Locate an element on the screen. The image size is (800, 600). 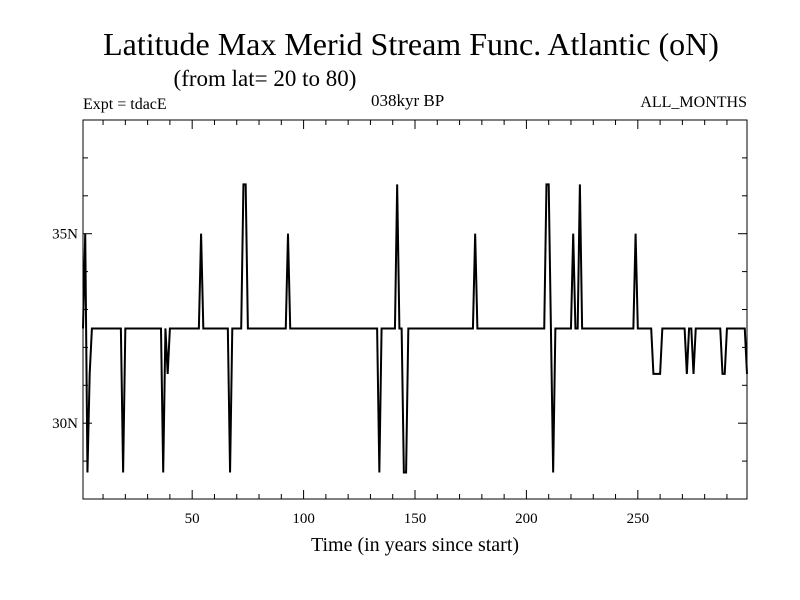
months-label: ALL_MONTHS is located at coordinates (693, 102).